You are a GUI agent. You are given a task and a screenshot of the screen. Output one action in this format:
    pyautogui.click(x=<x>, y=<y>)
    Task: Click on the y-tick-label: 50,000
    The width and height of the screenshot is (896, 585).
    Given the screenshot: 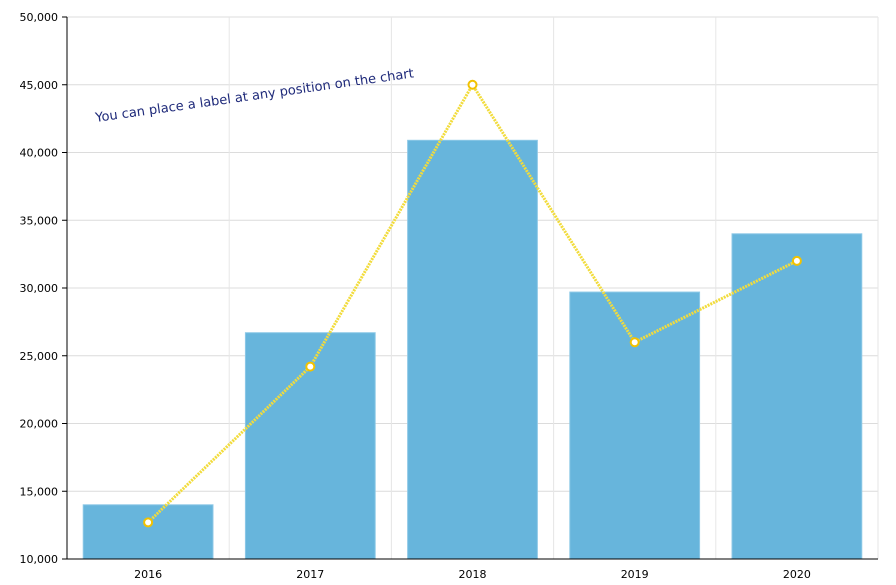 What is the action you would take?
    pyautogui.click(x=39, y=17)
    